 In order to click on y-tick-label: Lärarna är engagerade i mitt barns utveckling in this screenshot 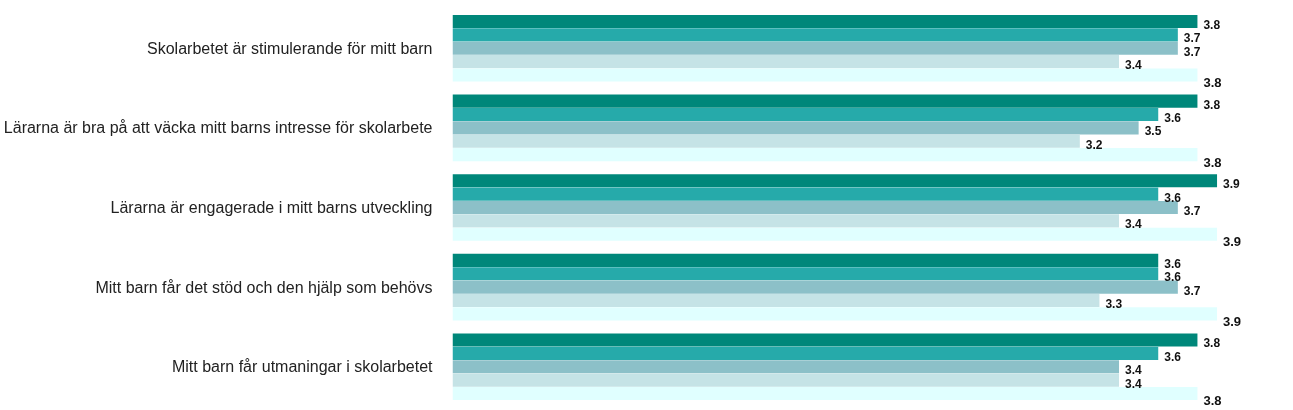, I will do `click(271, 207)`.